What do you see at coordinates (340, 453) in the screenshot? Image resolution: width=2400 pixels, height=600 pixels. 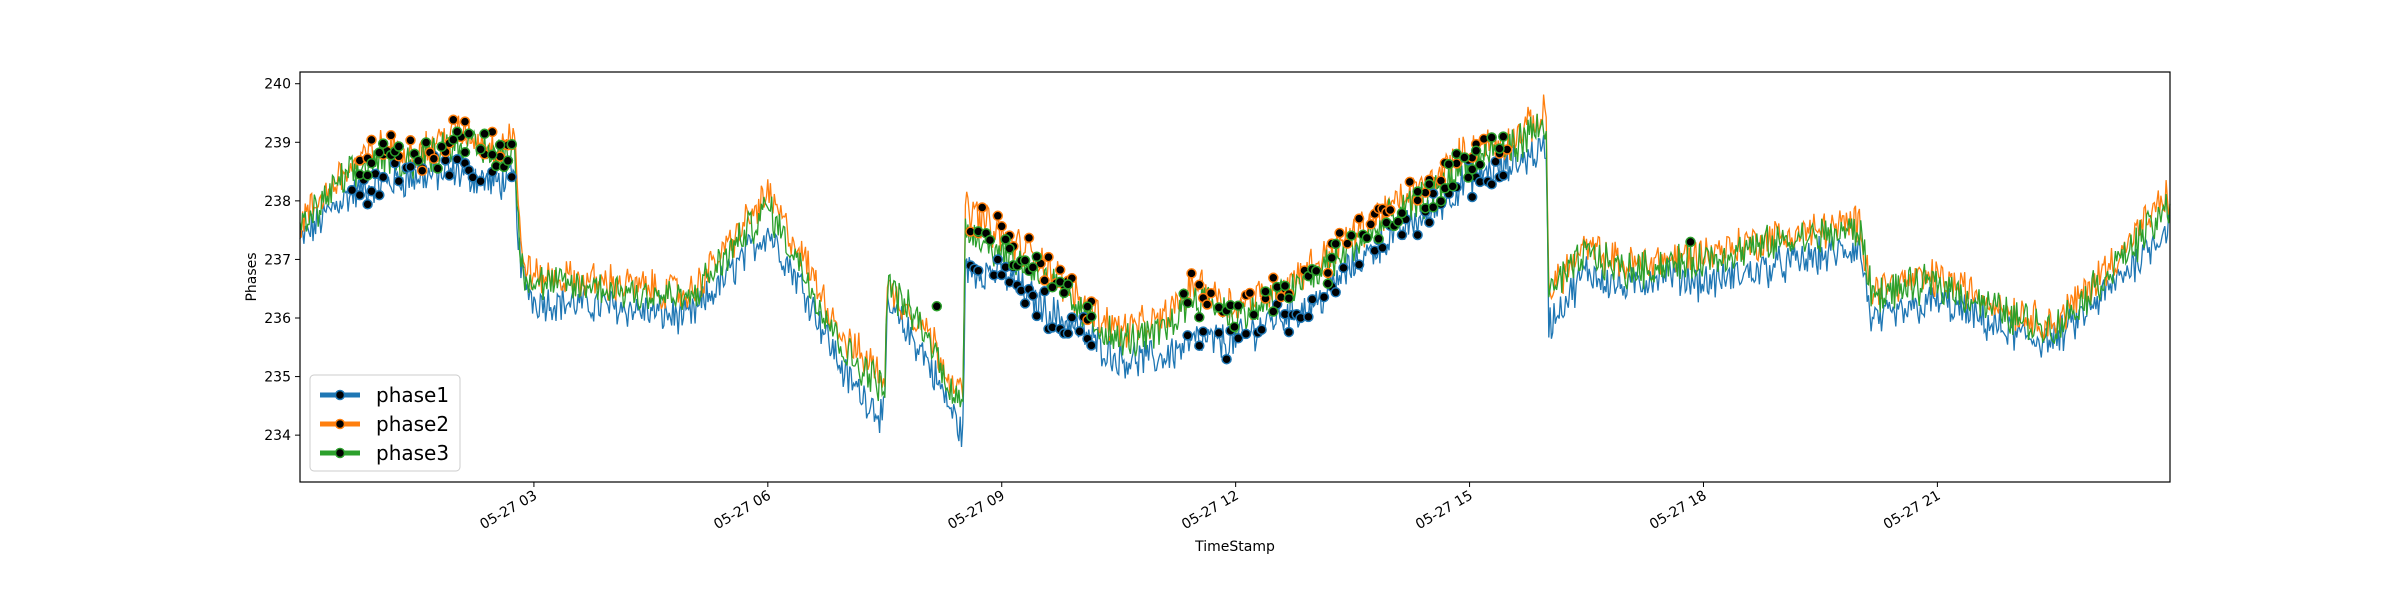 I see `legend-marker-phase3` at bounding box center [340, 453].